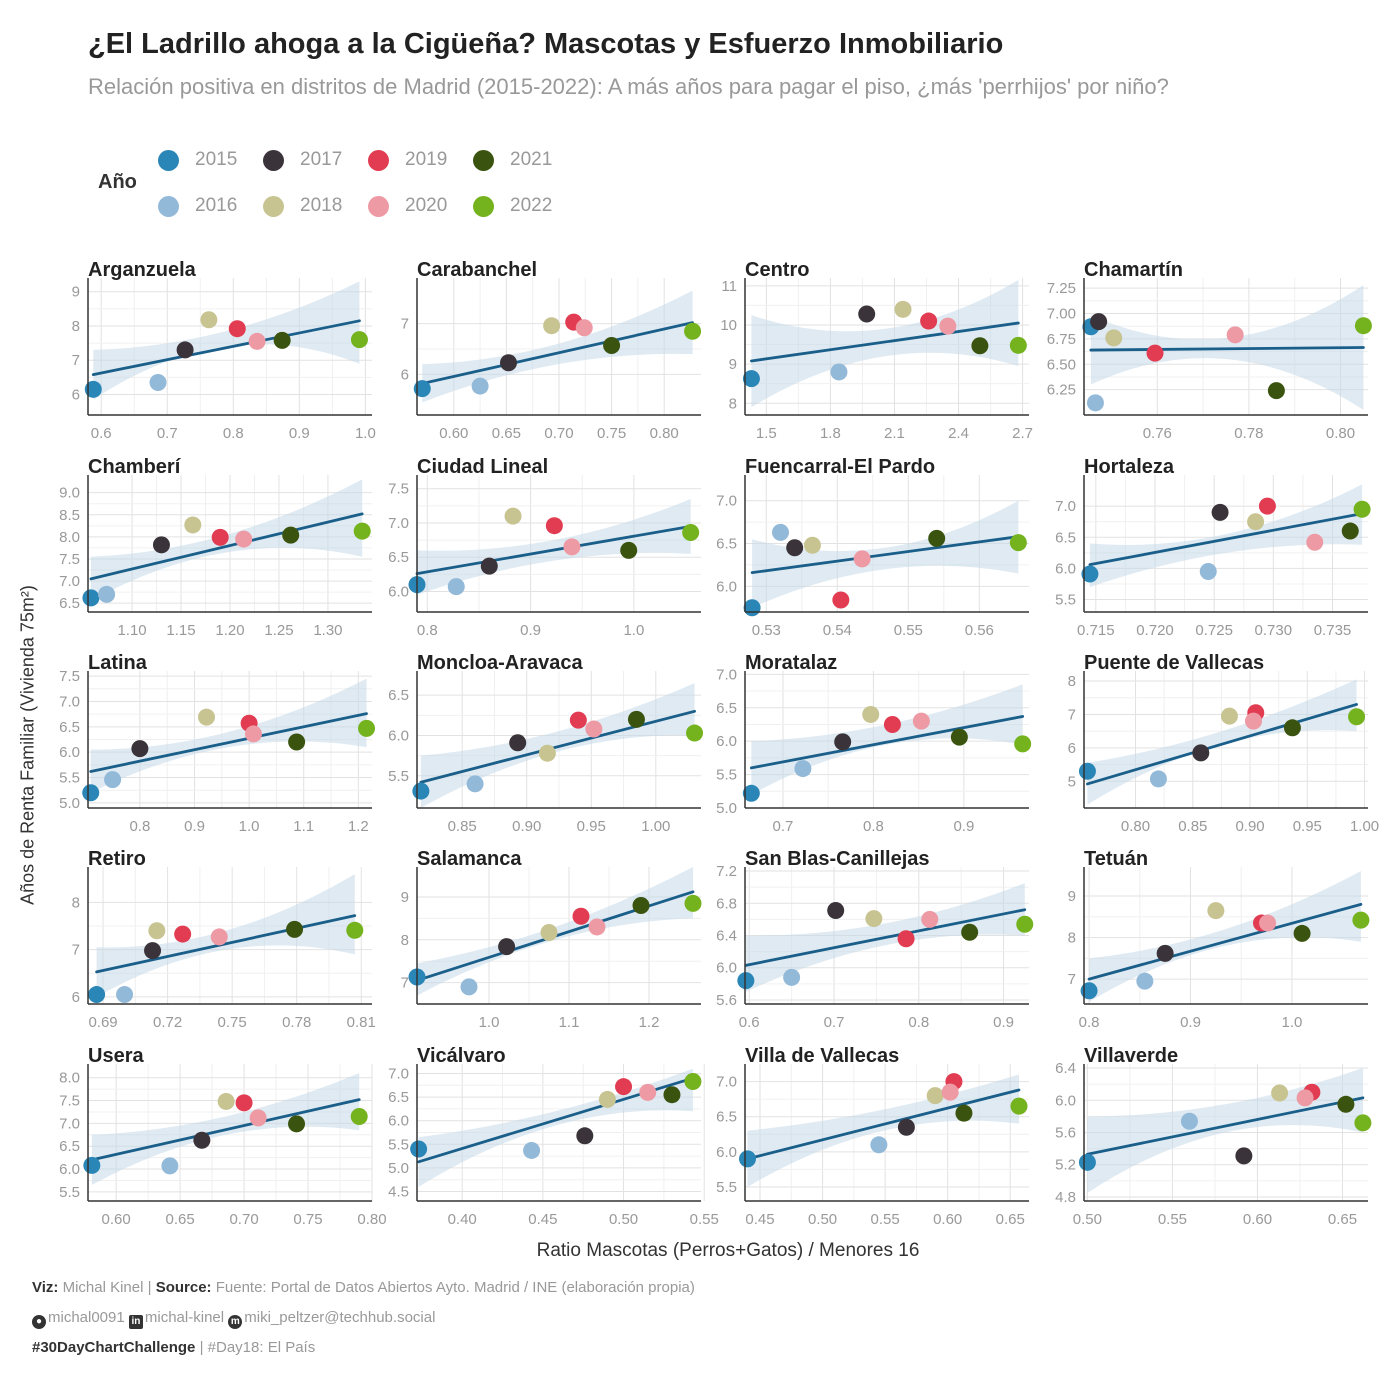 The width and height of the screenshot is (1400, 1400). What do you see at coordinates (791, 663) in the screenshot?
I see `facet-title: Moratalaz` at bounding box center [791, 663].